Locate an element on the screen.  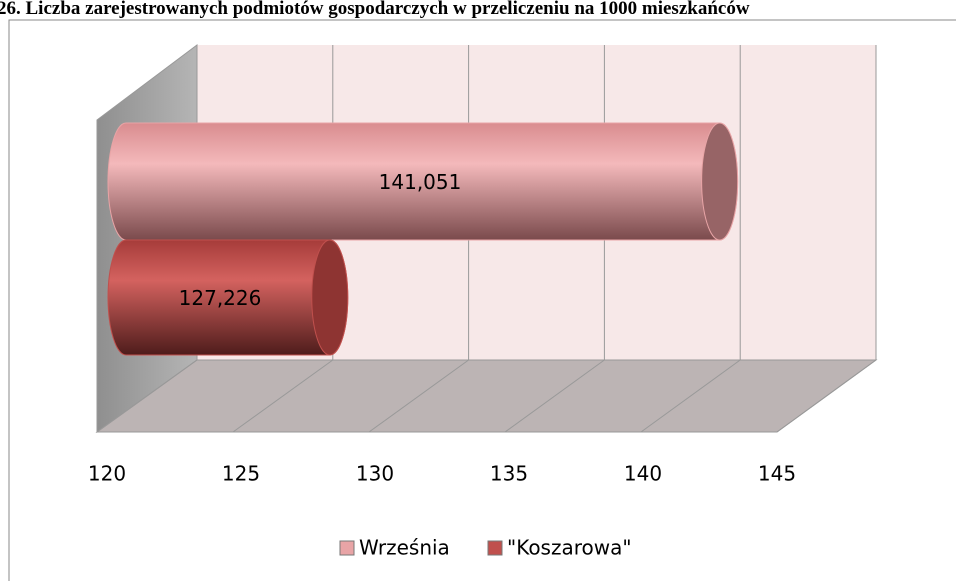
x-tick-label: 140 is located at coordinates (643, 474).